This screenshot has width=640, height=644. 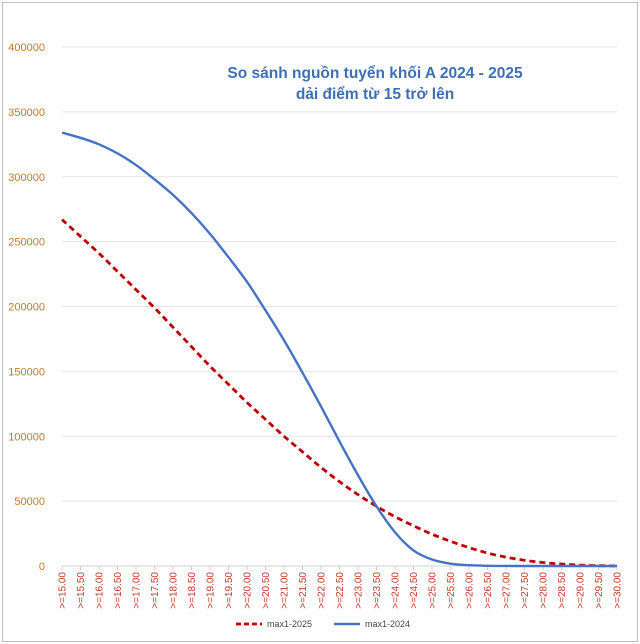 What do you see at coordinates (375, 73) in the screenshot?
I see `chart-title-line-1: So sánh nguồn tuyển khối A 2024 - 2025` at bounding box center [375, 73].